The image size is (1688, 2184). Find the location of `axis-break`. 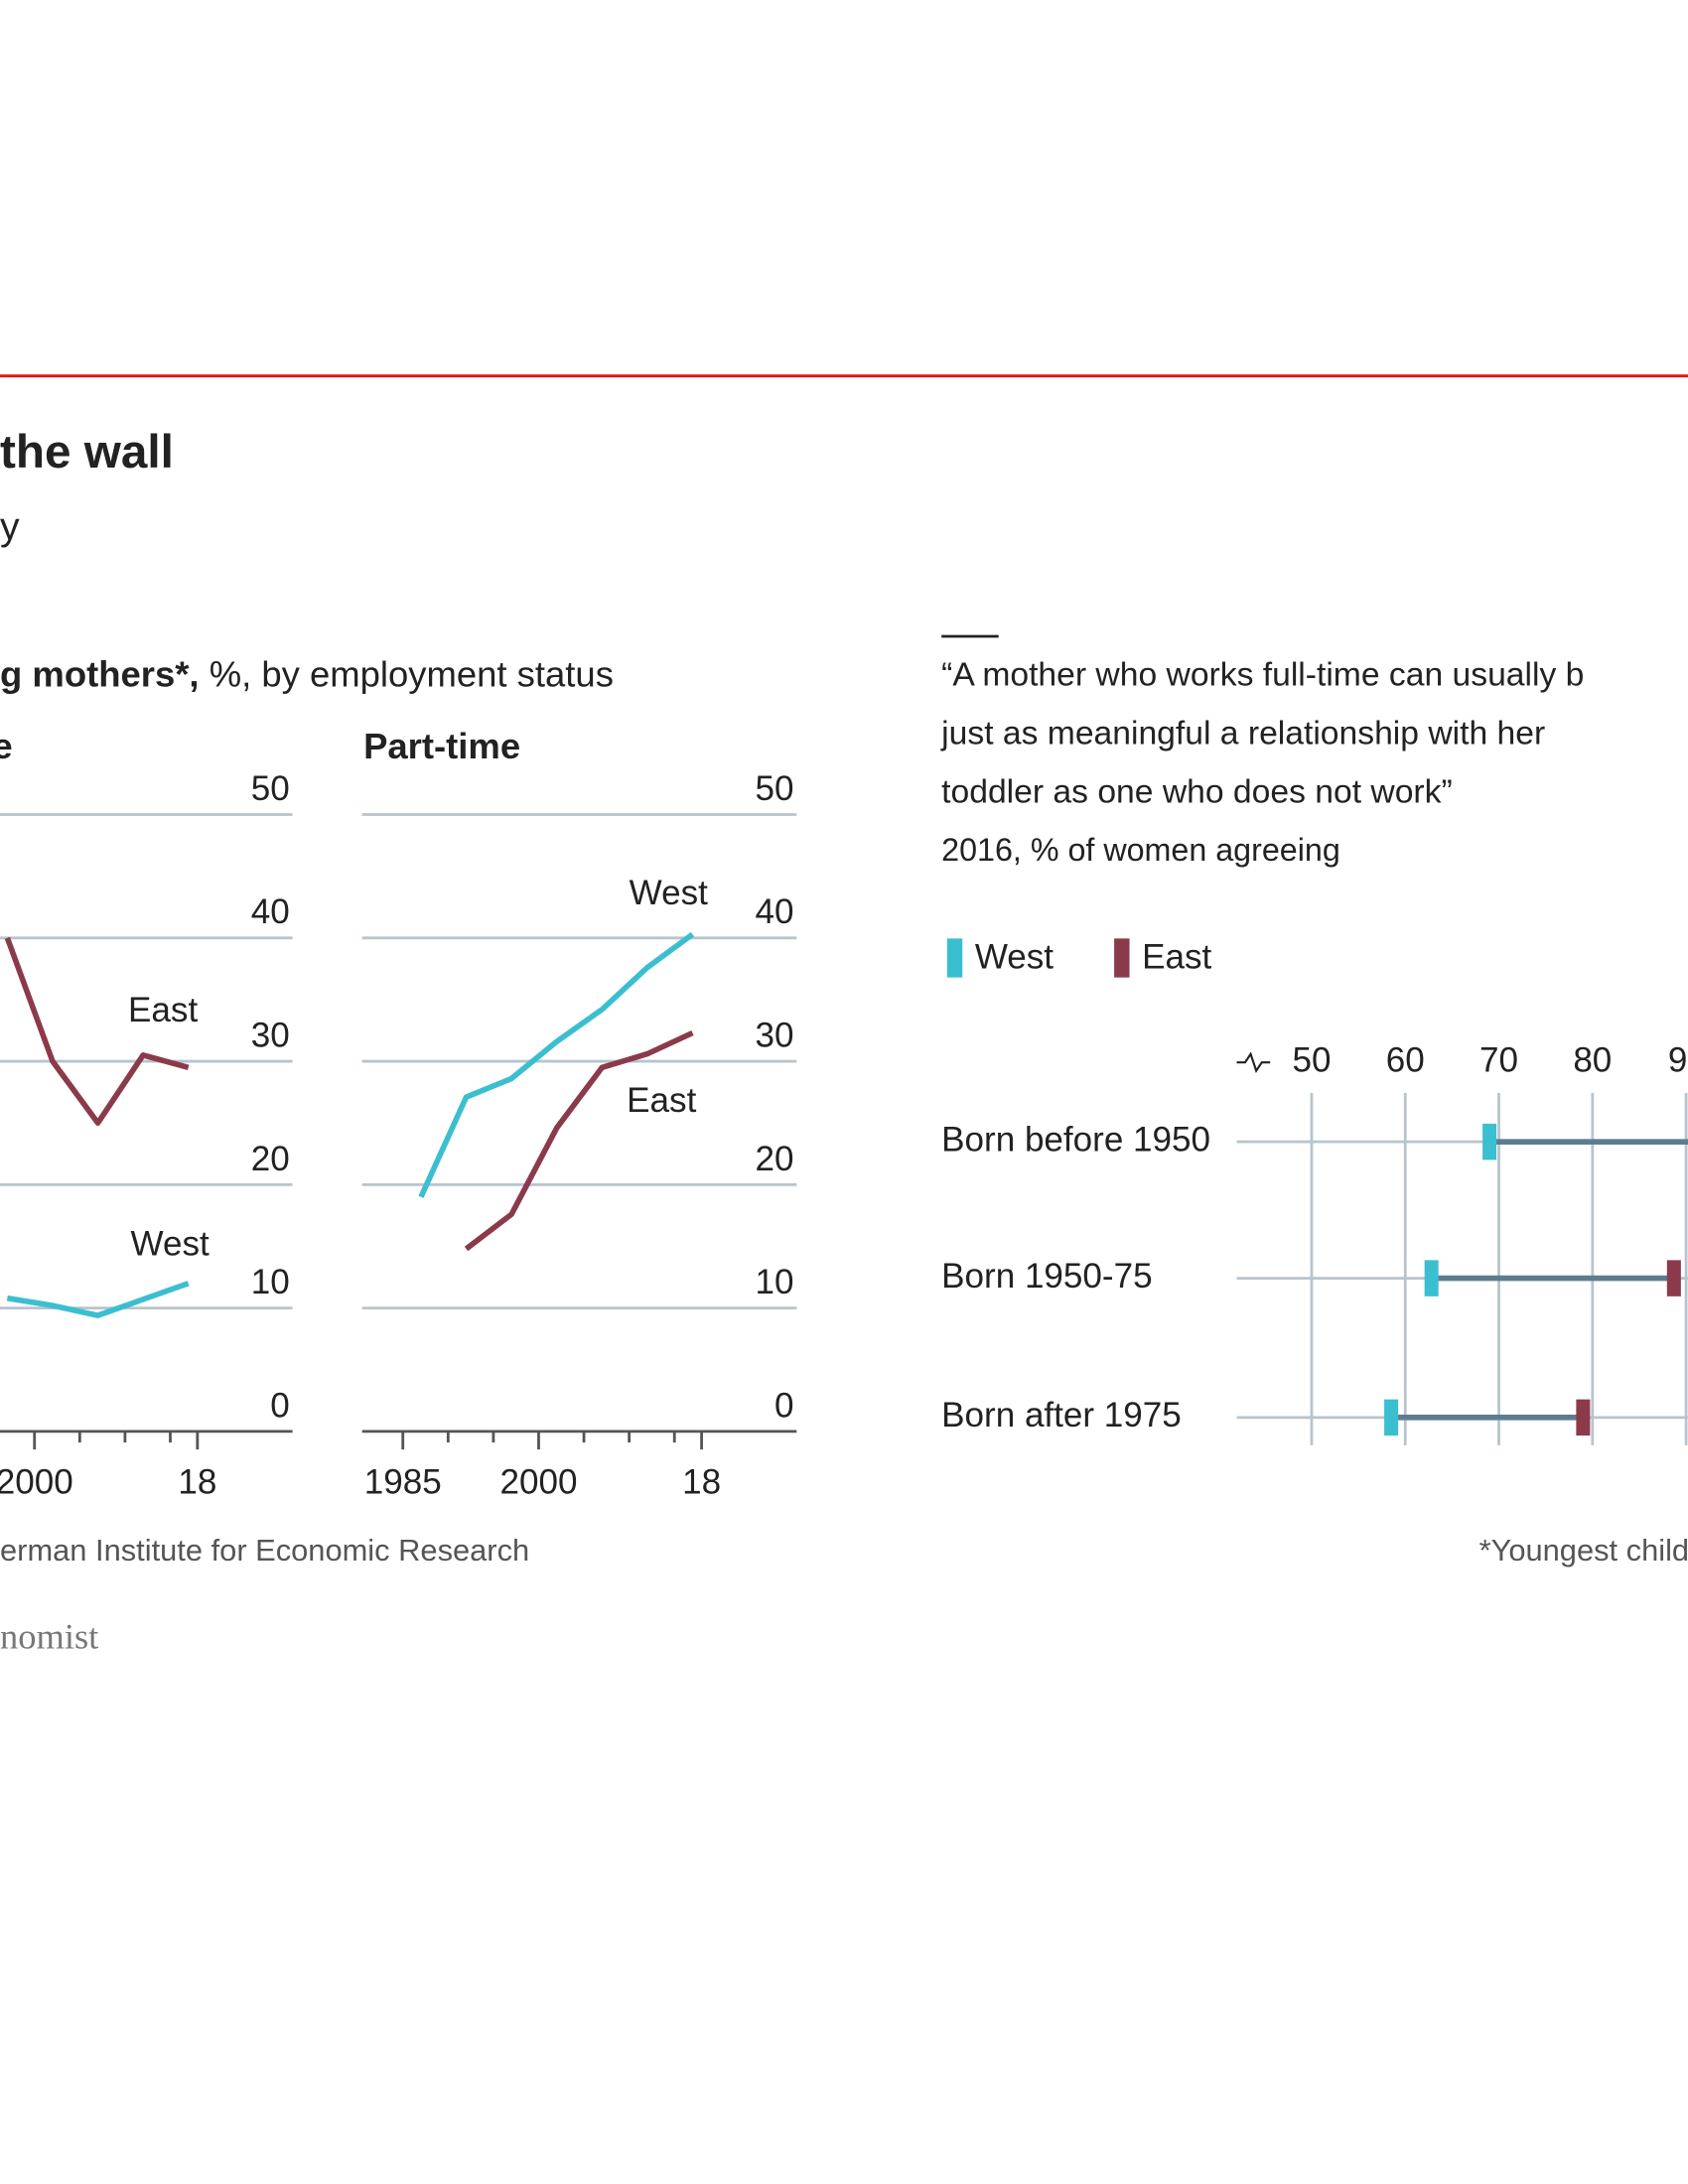

axis-break is located at coordinates (1253, 1062).